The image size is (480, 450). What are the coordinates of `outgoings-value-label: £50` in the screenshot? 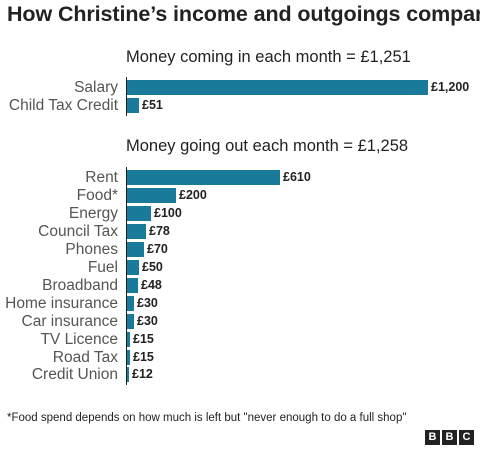 It's located at (152, 267).